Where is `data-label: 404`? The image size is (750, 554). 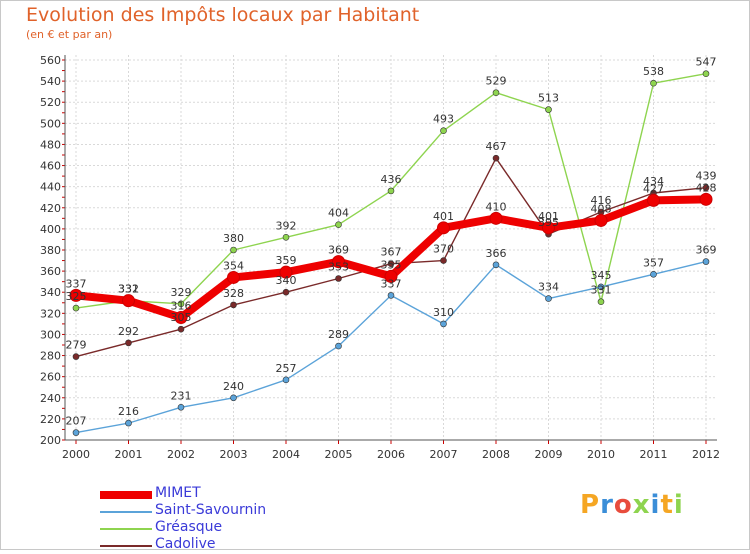
data-label: 404 is located at coordinates (338, 213).